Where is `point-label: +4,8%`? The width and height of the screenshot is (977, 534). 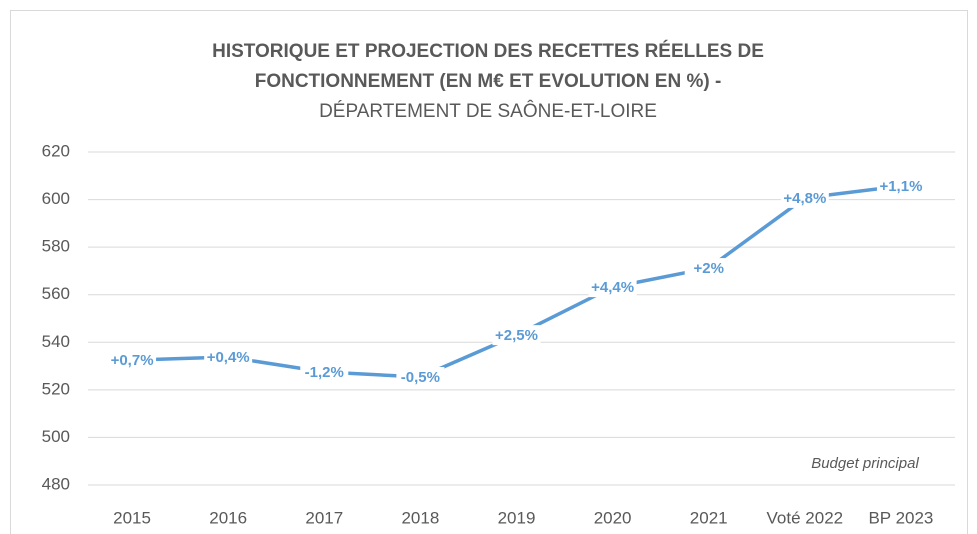
point-label: +4,8% is located at coordinates (804, 198).